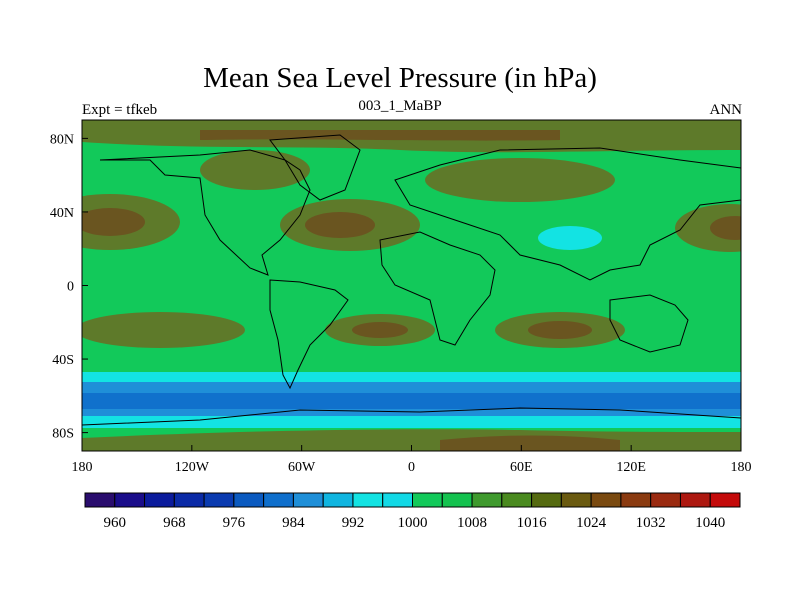 This screenshot has height=600, width=800. I want to click on indian-ocean-high-core, so click(560, 330).